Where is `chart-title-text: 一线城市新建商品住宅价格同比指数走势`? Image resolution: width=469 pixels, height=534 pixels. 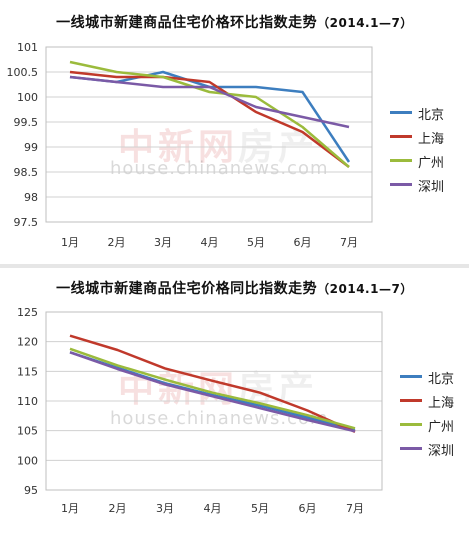 chart-title-text: 一线城市新建商品住宅价格同比指数走势 is located at coordinates (187, 289).